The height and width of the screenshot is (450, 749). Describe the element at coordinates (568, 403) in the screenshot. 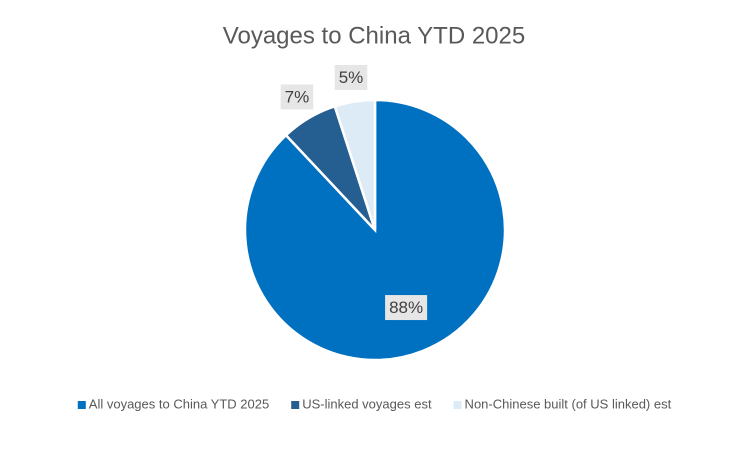

I see `legend-label: Non-Chinese built (of US linked) est` at that location.